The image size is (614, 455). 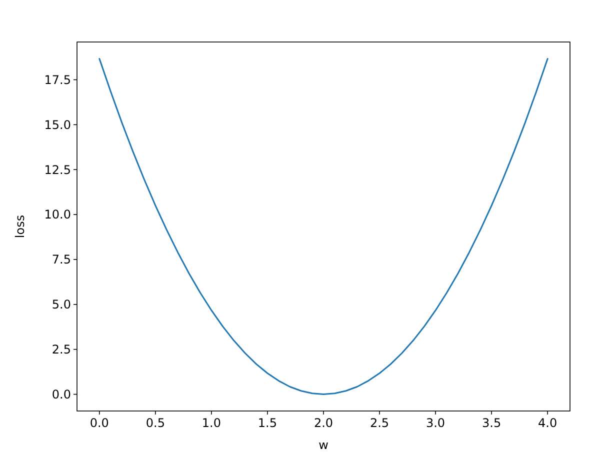 I want to click on x-tick-label: 2.0, so click(x=324, y=423).